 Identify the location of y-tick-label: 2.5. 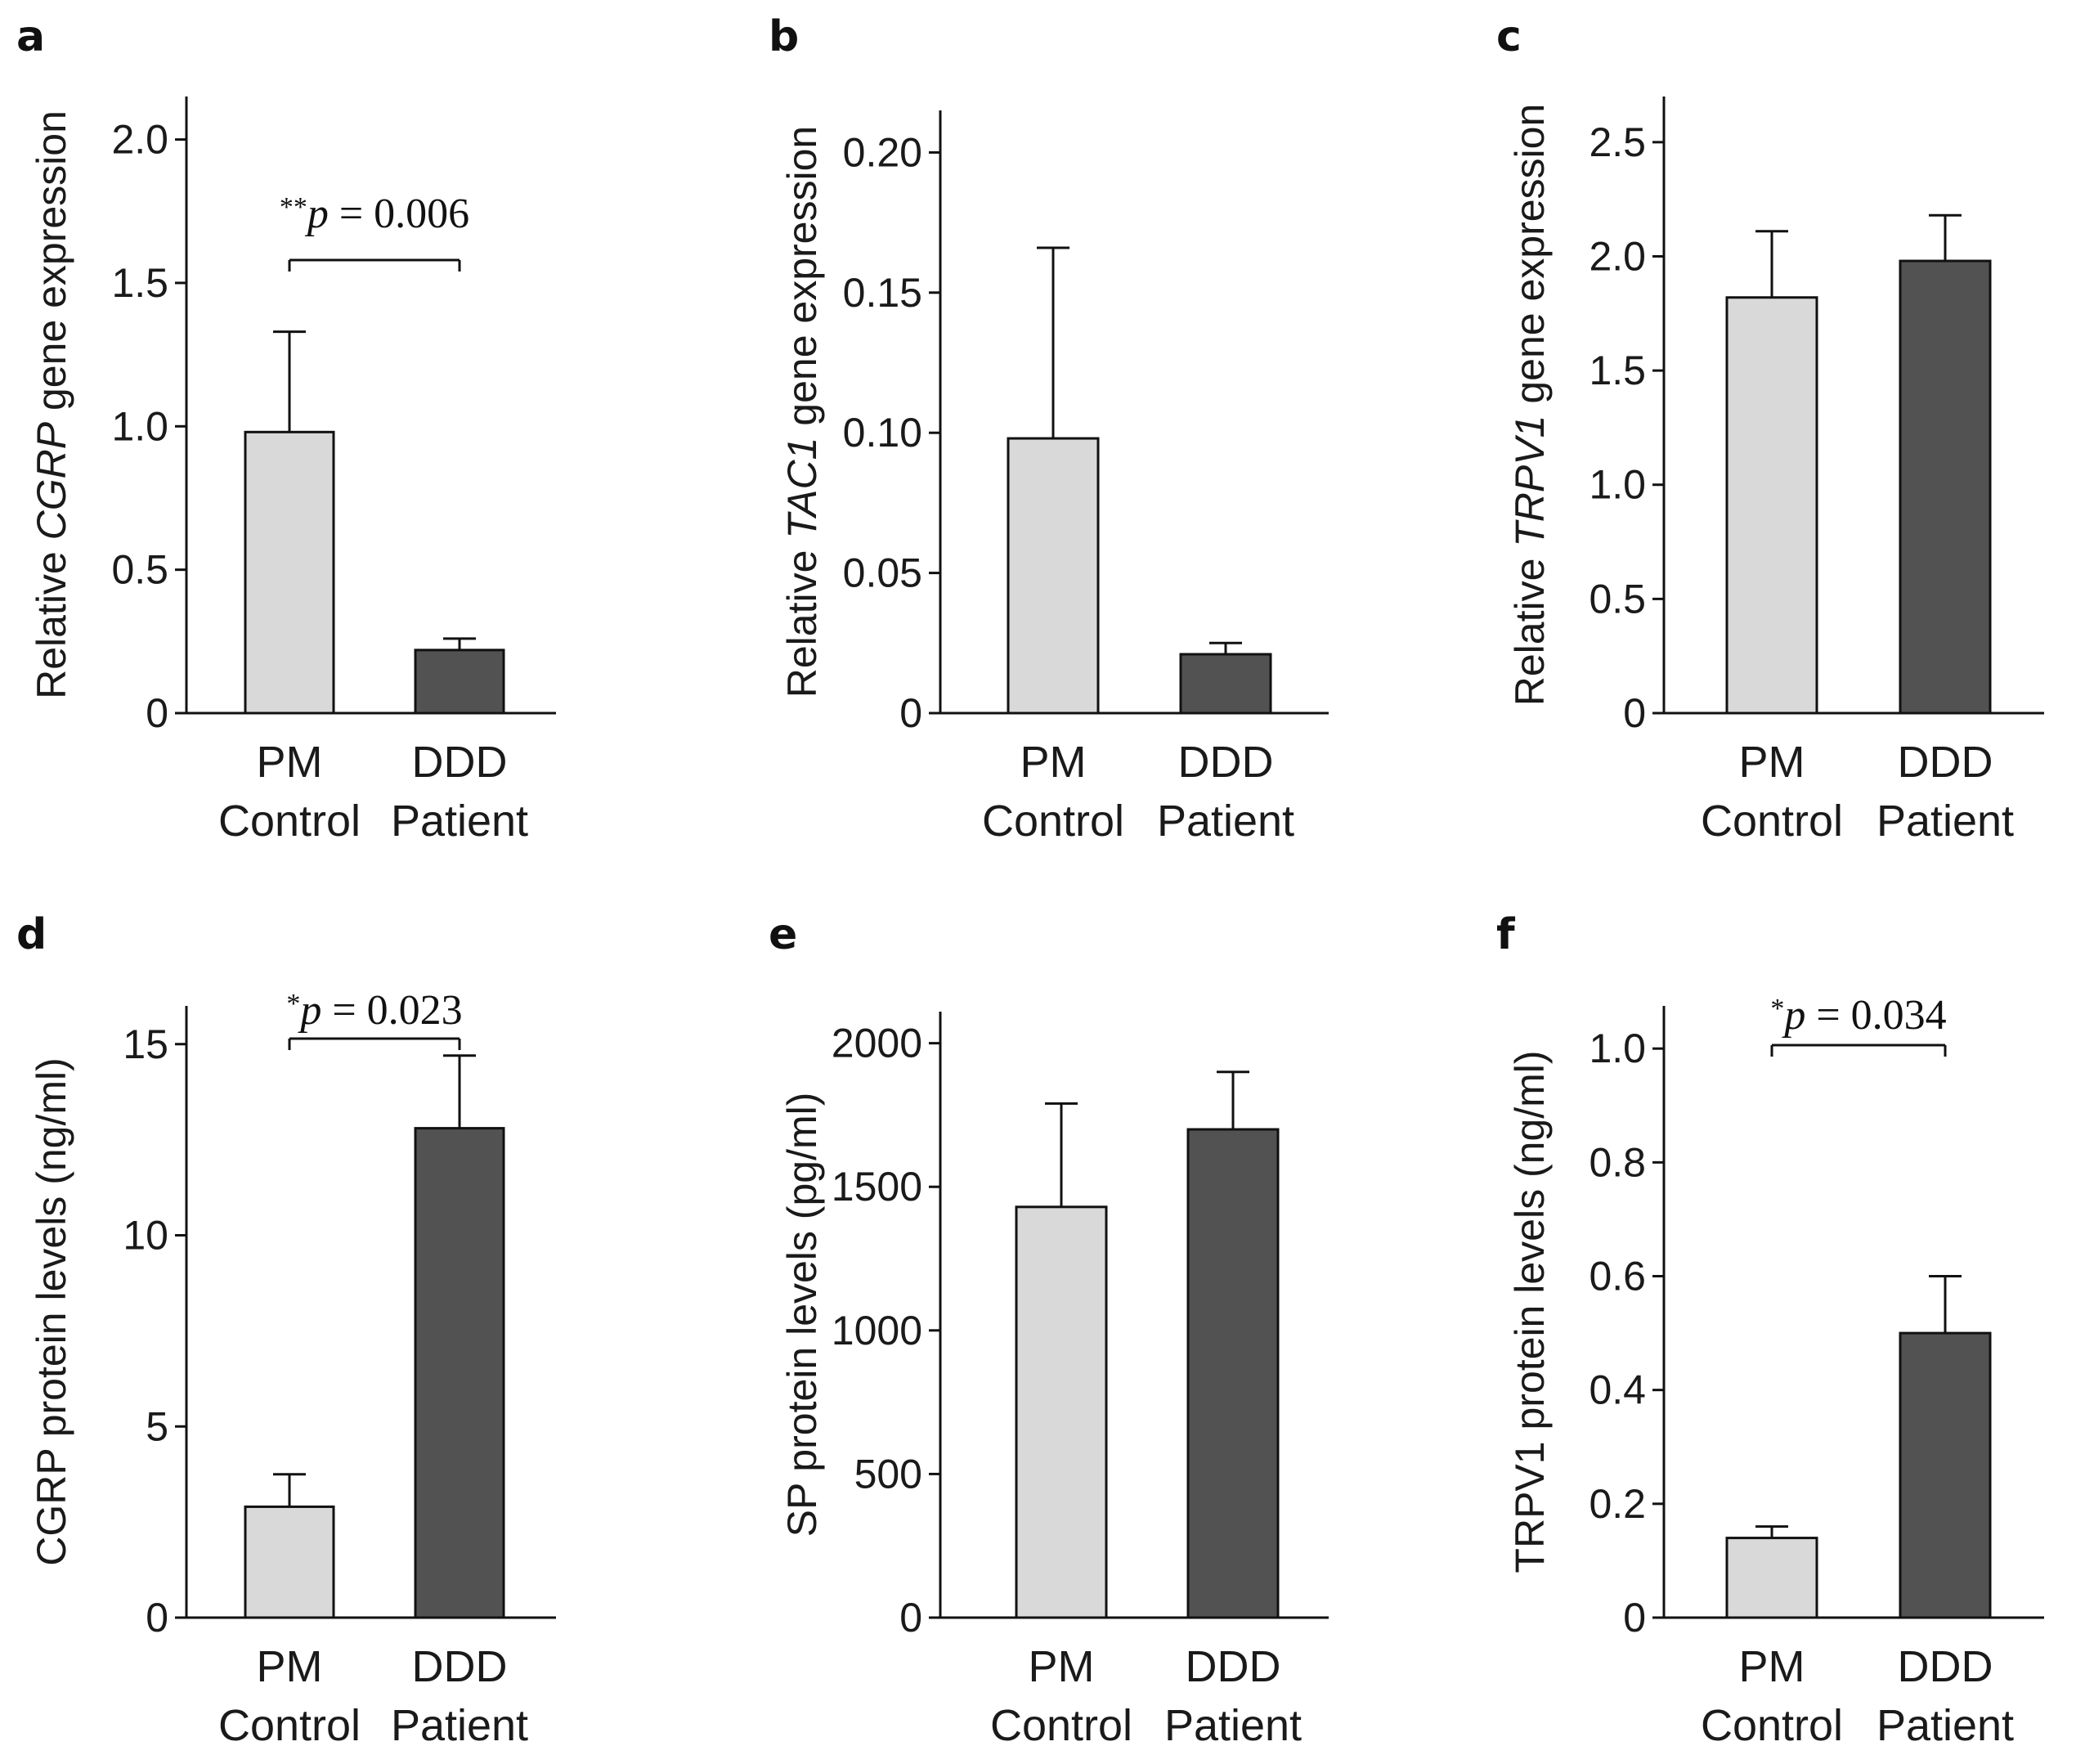
(1617, 142).